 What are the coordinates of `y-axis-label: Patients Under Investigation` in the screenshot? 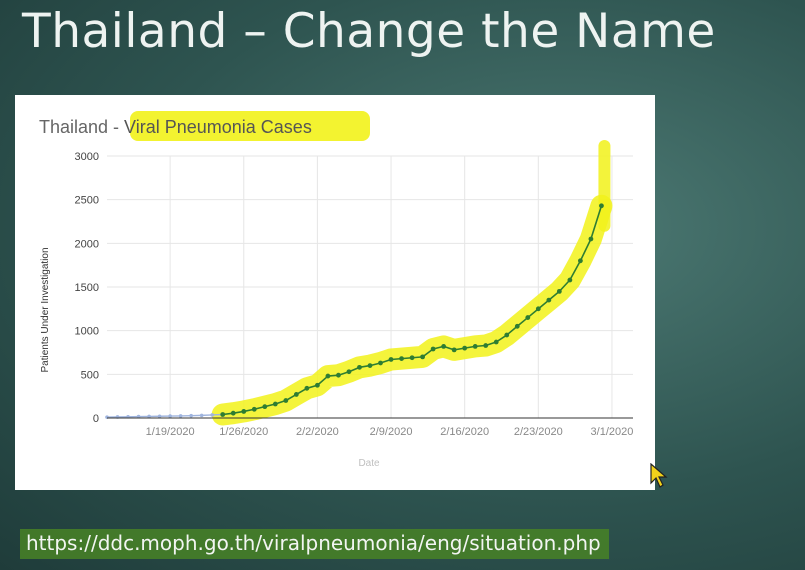 It's located at (45, 309).